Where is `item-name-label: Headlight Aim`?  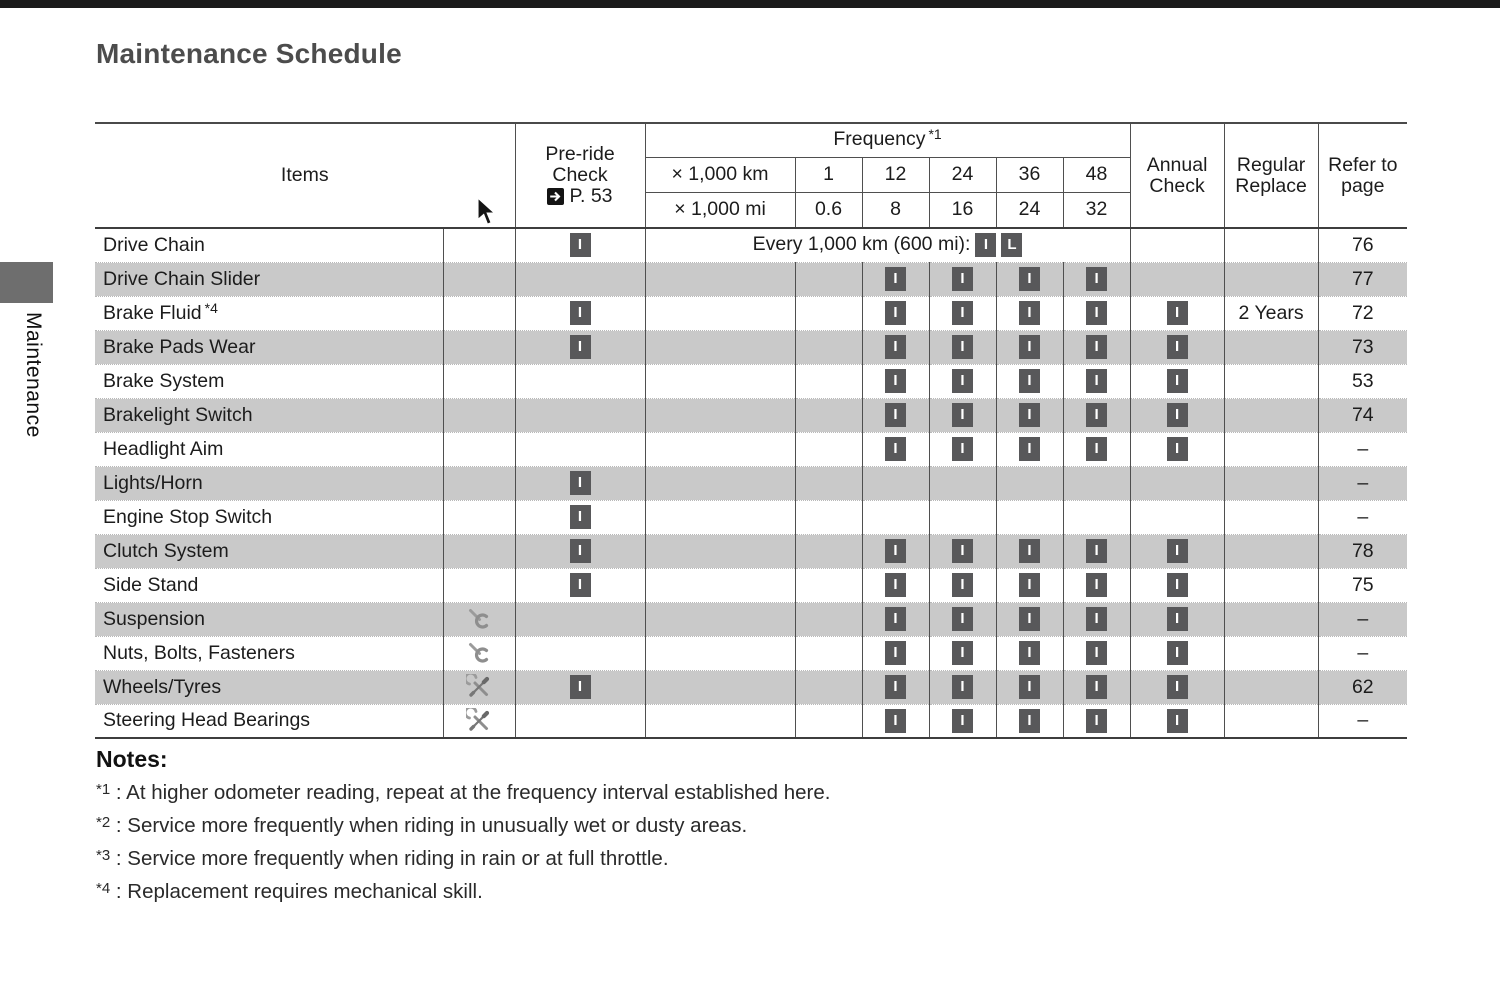
item-name-label: Headlight Aim is located at coordinates (163, 448).